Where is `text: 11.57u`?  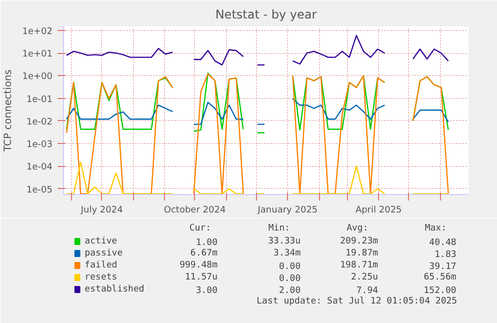
text: 11.57u is located at coordinates (201, 277).